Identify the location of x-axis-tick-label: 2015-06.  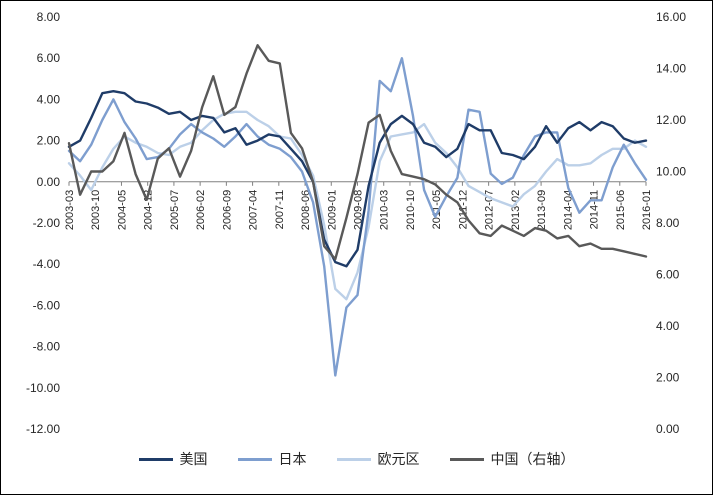
(621, 210).